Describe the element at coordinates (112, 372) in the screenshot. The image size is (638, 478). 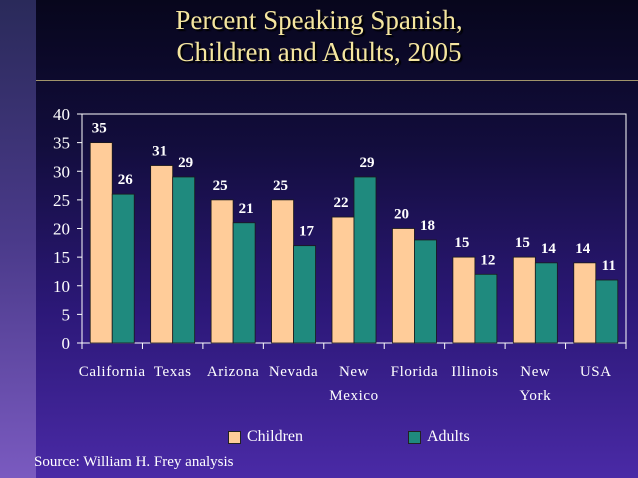
I see `x-category-label: California` at that location.